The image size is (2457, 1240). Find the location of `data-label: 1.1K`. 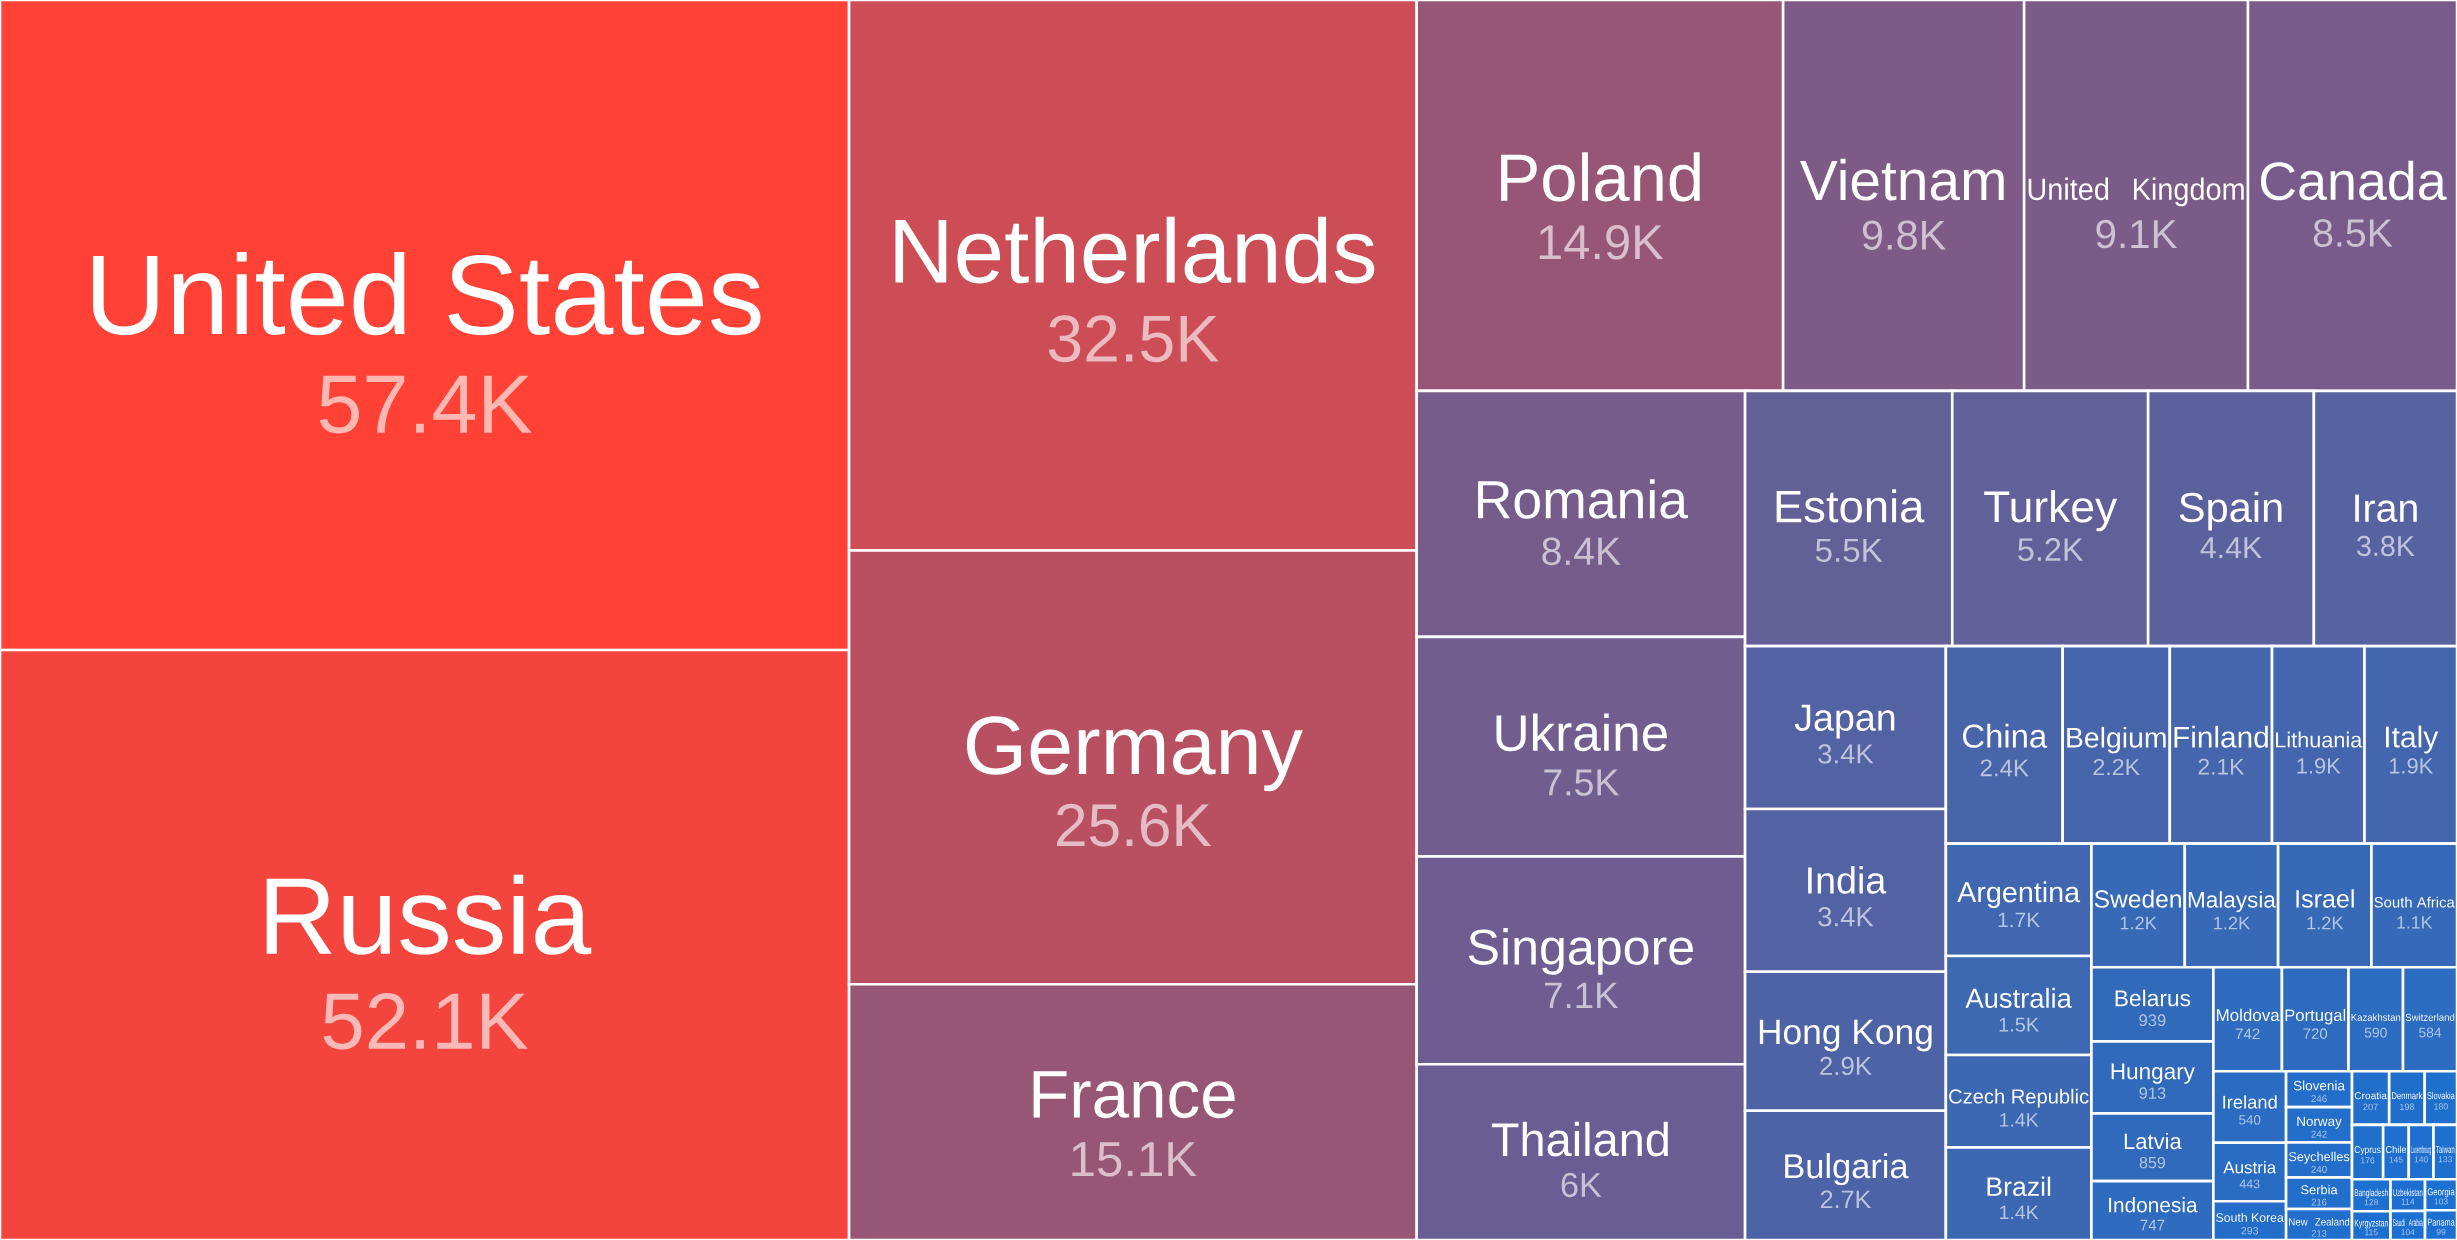

data-label: 1.1K is located at coordinates (2415, 922).